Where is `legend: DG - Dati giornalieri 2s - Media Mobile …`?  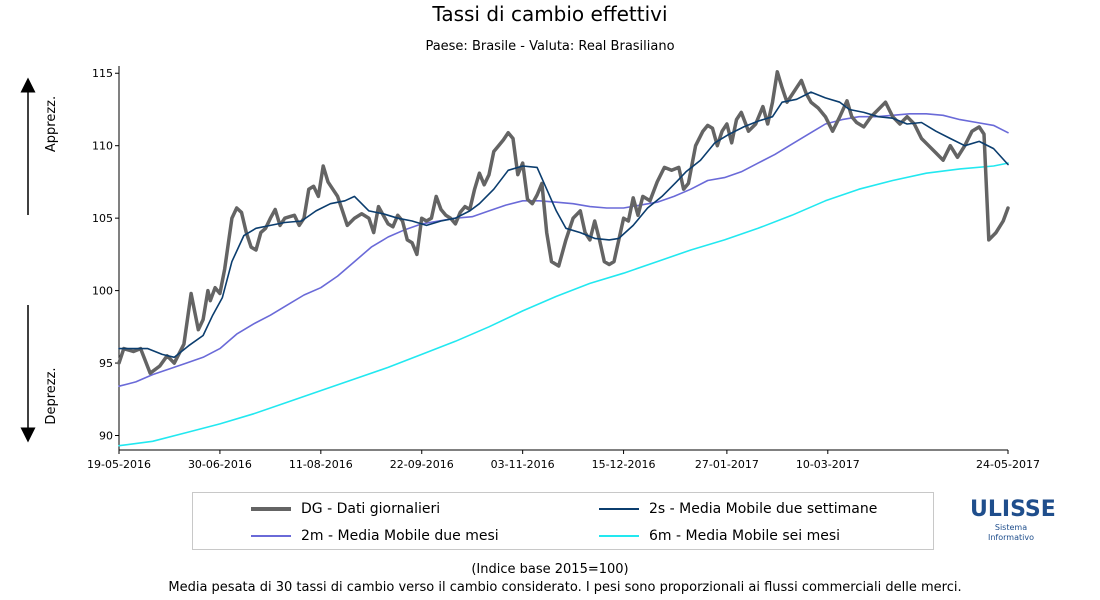 legend: DG - Dati giornalieri 2s - Media Mobile … is located at coordinates (563, 521).